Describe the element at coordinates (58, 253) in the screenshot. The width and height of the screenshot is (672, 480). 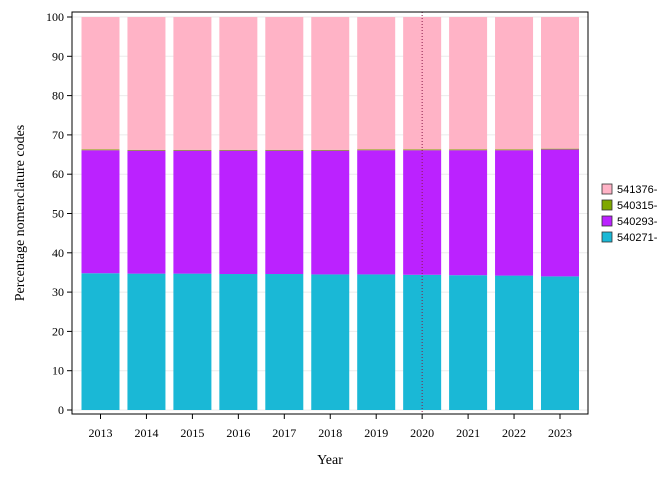
I see `y-tick-label: 40` at that location.